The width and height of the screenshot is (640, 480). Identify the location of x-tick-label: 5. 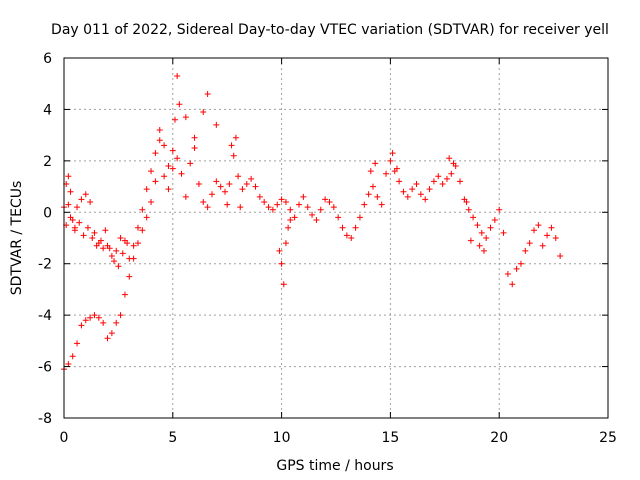
(172, 438).